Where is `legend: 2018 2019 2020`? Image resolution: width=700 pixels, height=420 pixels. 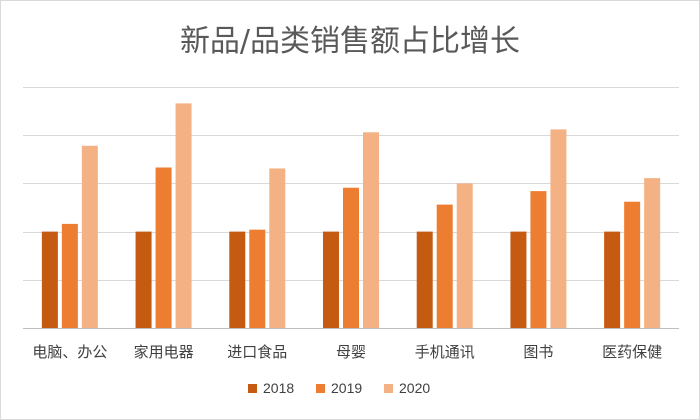 legend: 2018 2019 2020 is located at coordinates (339, 388).